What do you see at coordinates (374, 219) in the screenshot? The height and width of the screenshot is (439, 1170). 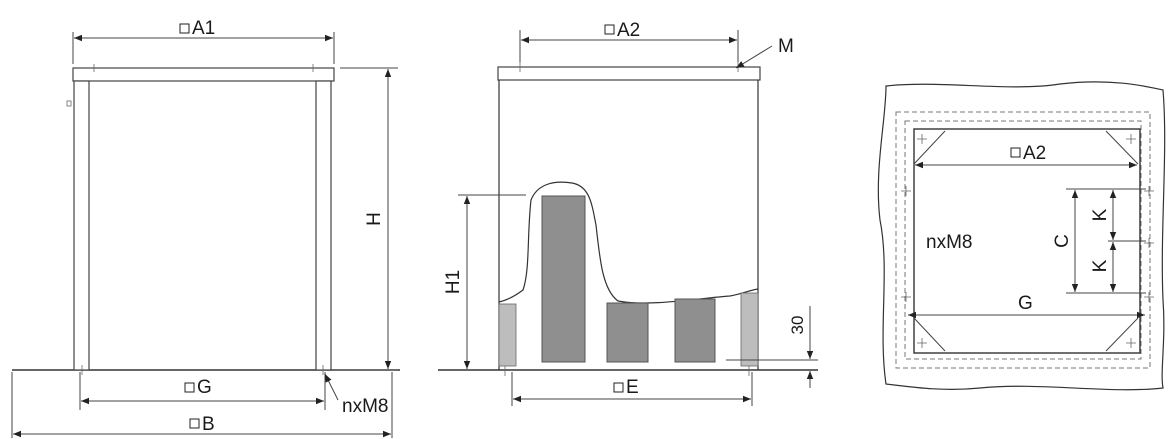 I see `label-h: H` at bounding box center [374, 219].